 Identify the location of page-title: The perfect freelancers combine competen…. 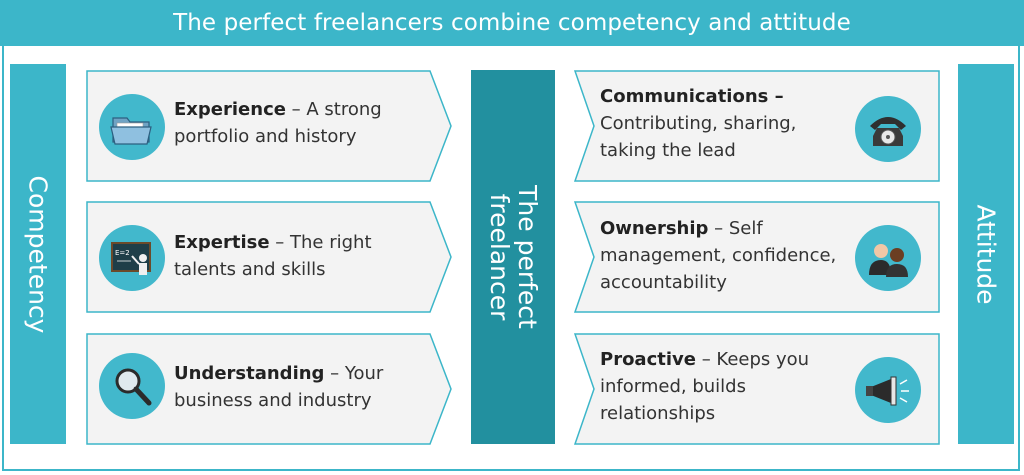
(512, 23).